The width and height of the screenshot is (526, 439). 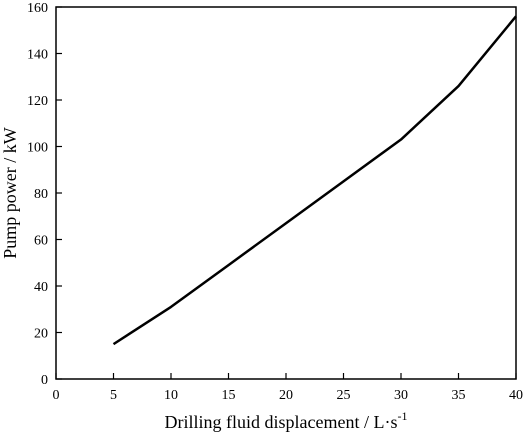 What do you see at coordinates (281, 422) in the screenshot?
I see `x-axis-title-text: Drilling fluid displacement / L·s` at bounding box center [281, 422].